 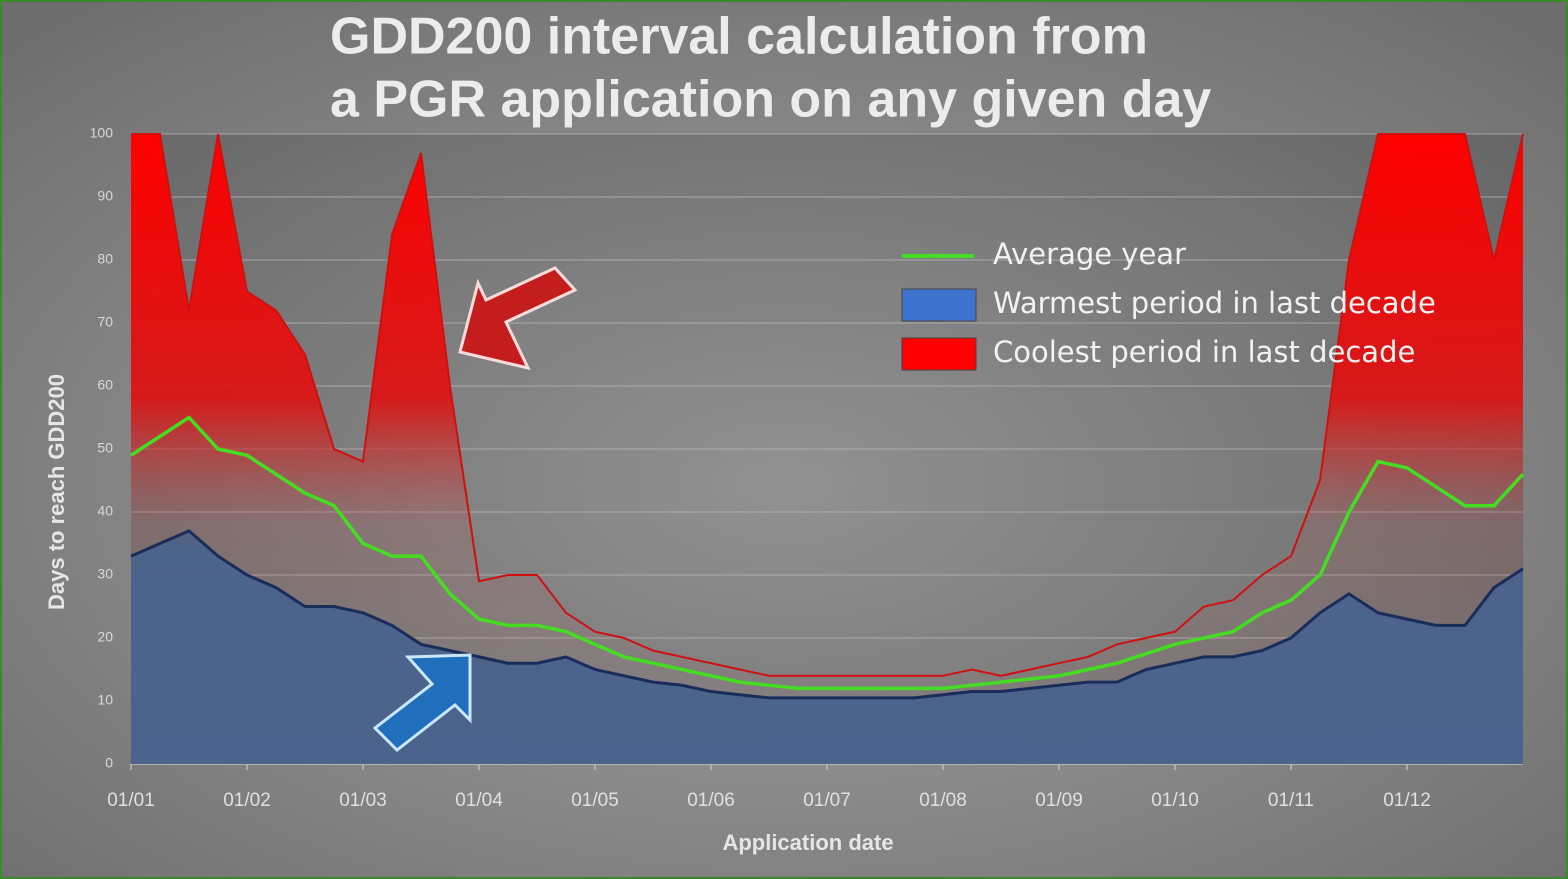 I want to click on x-tick-label: 01/05, so click(x=595, y=800).